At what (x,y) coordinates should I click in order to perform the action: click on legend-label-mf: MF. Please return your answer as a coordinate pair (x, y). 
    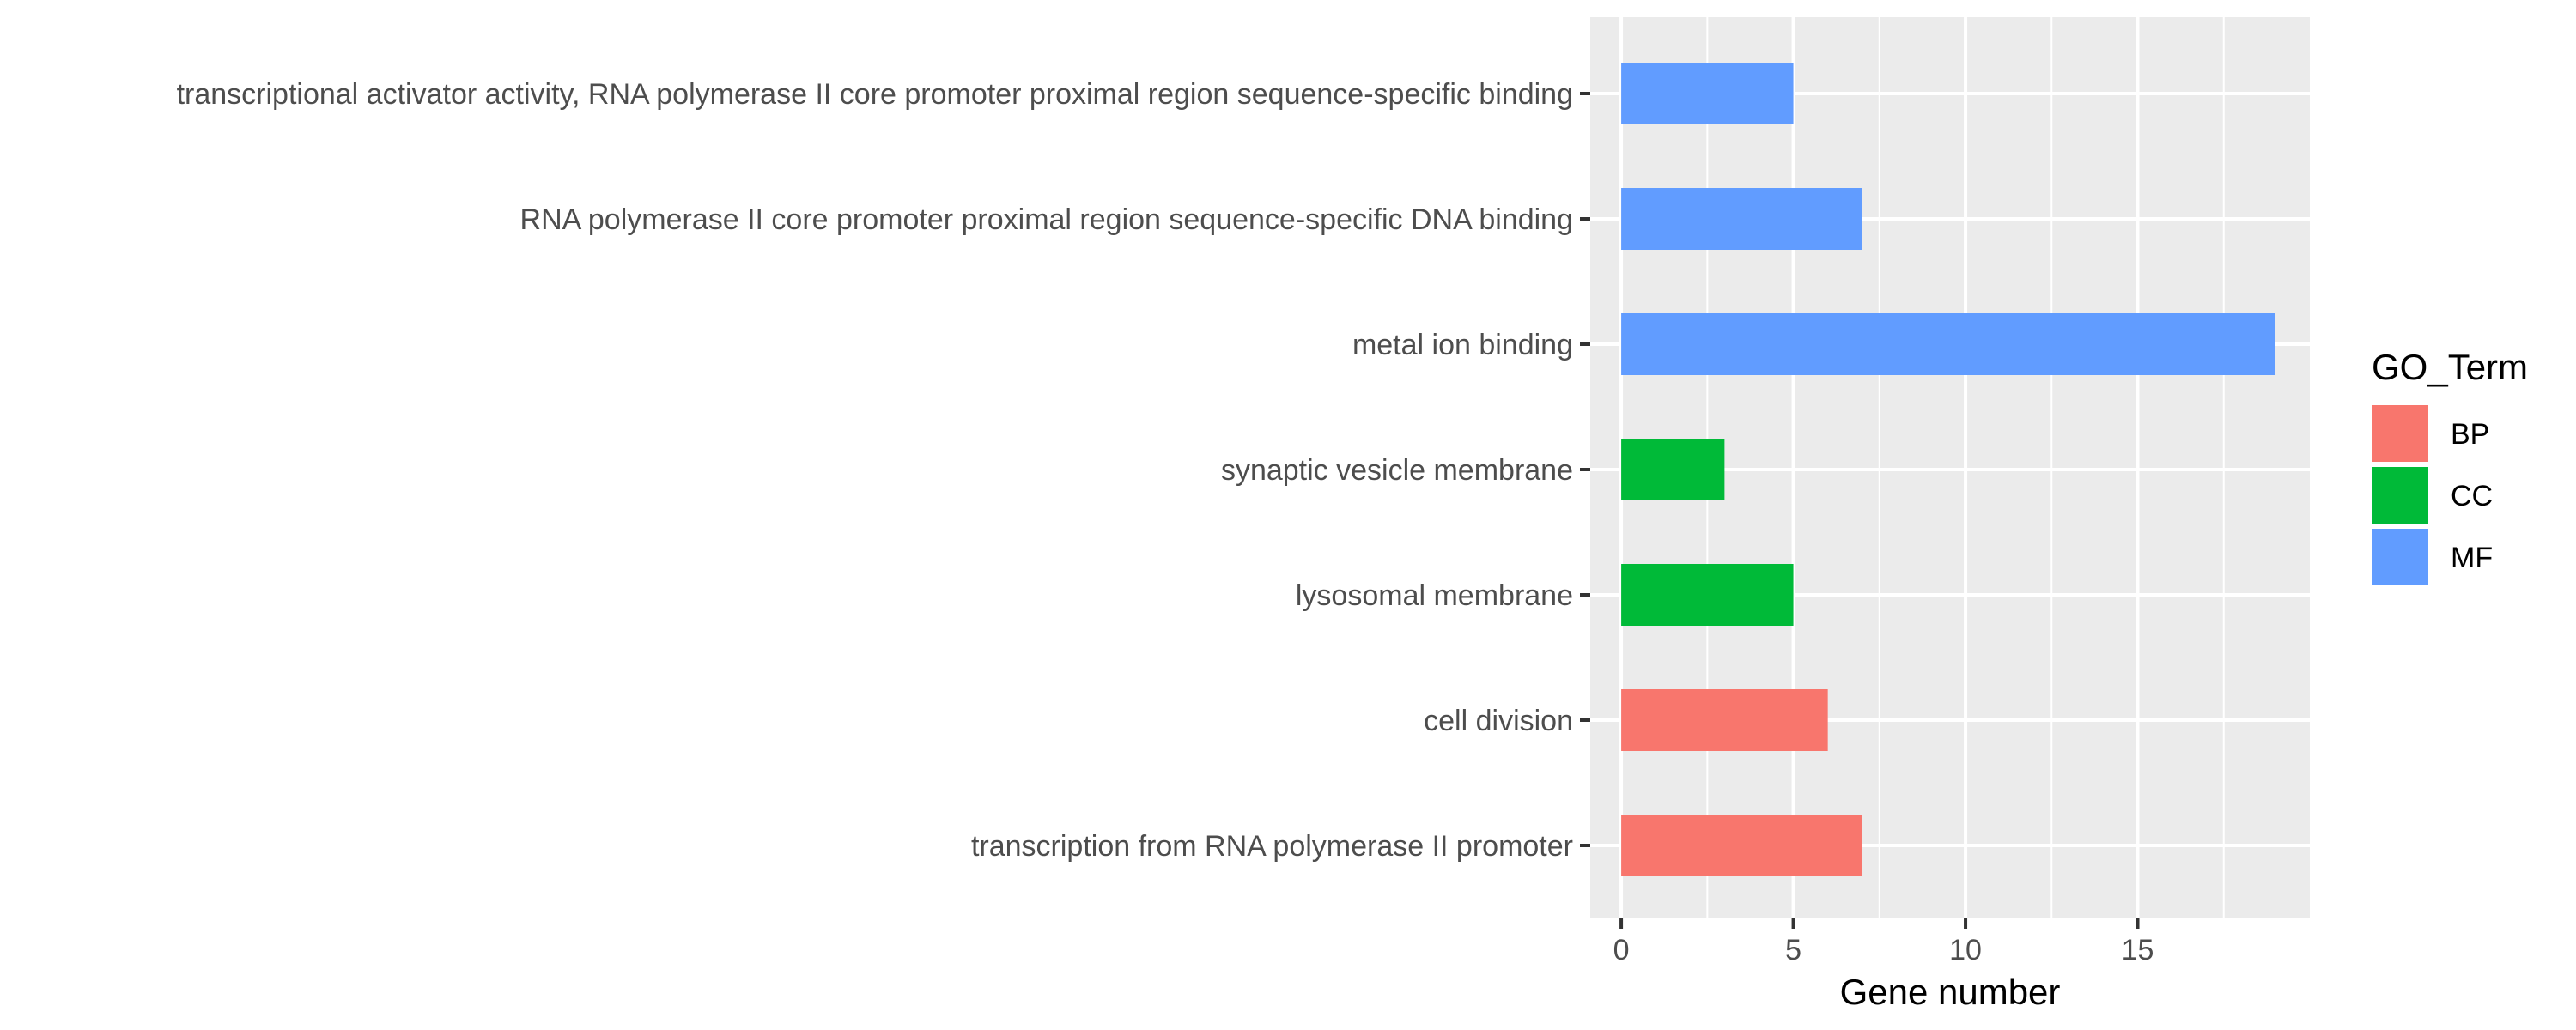
    Looking at the image, I should click on (2472, 558).